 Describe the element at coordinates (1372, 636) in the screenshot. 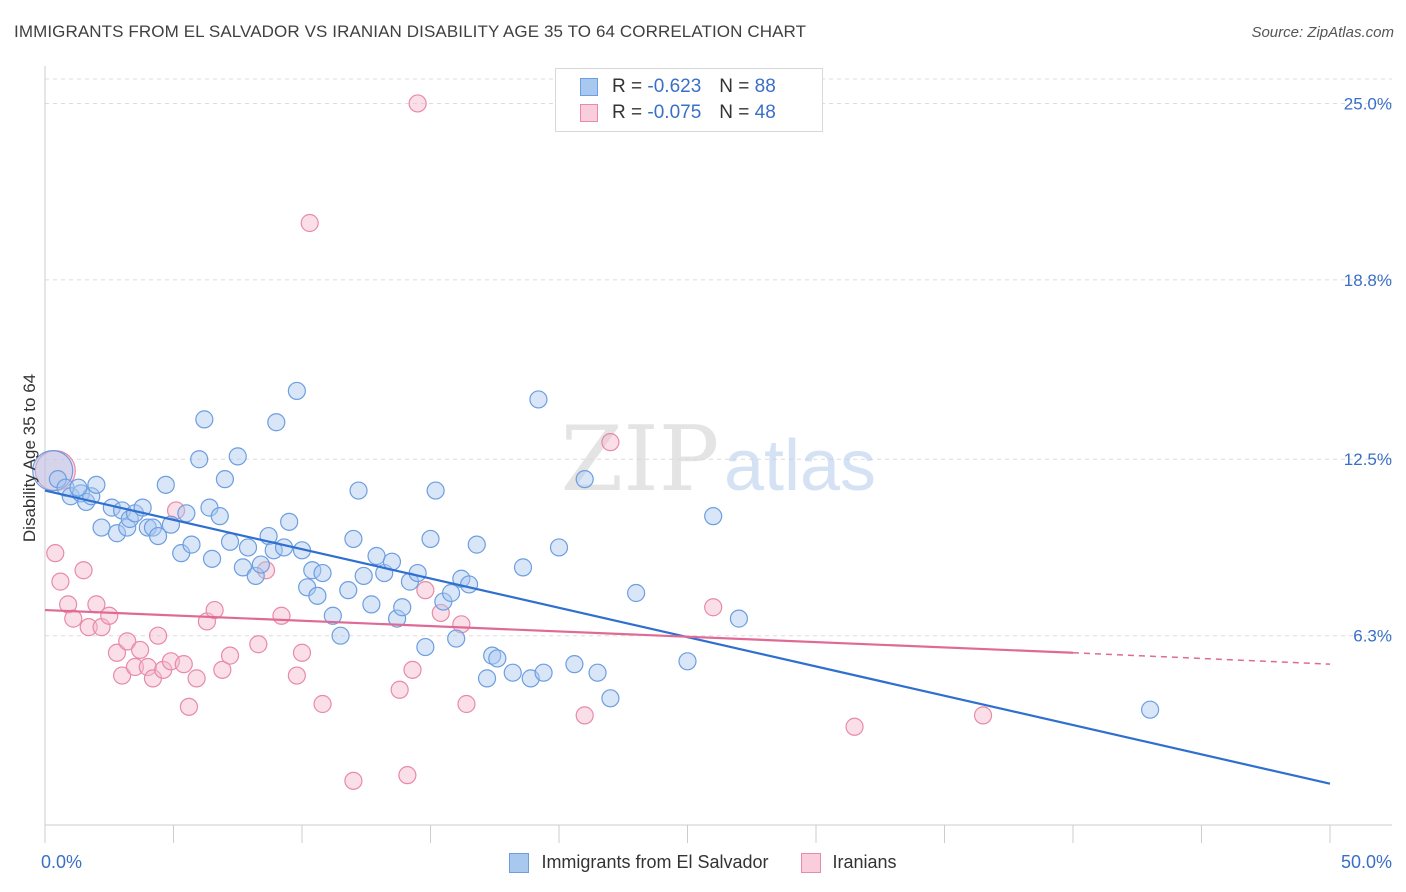

I see `y-tick-label: 6.3%` at that location.